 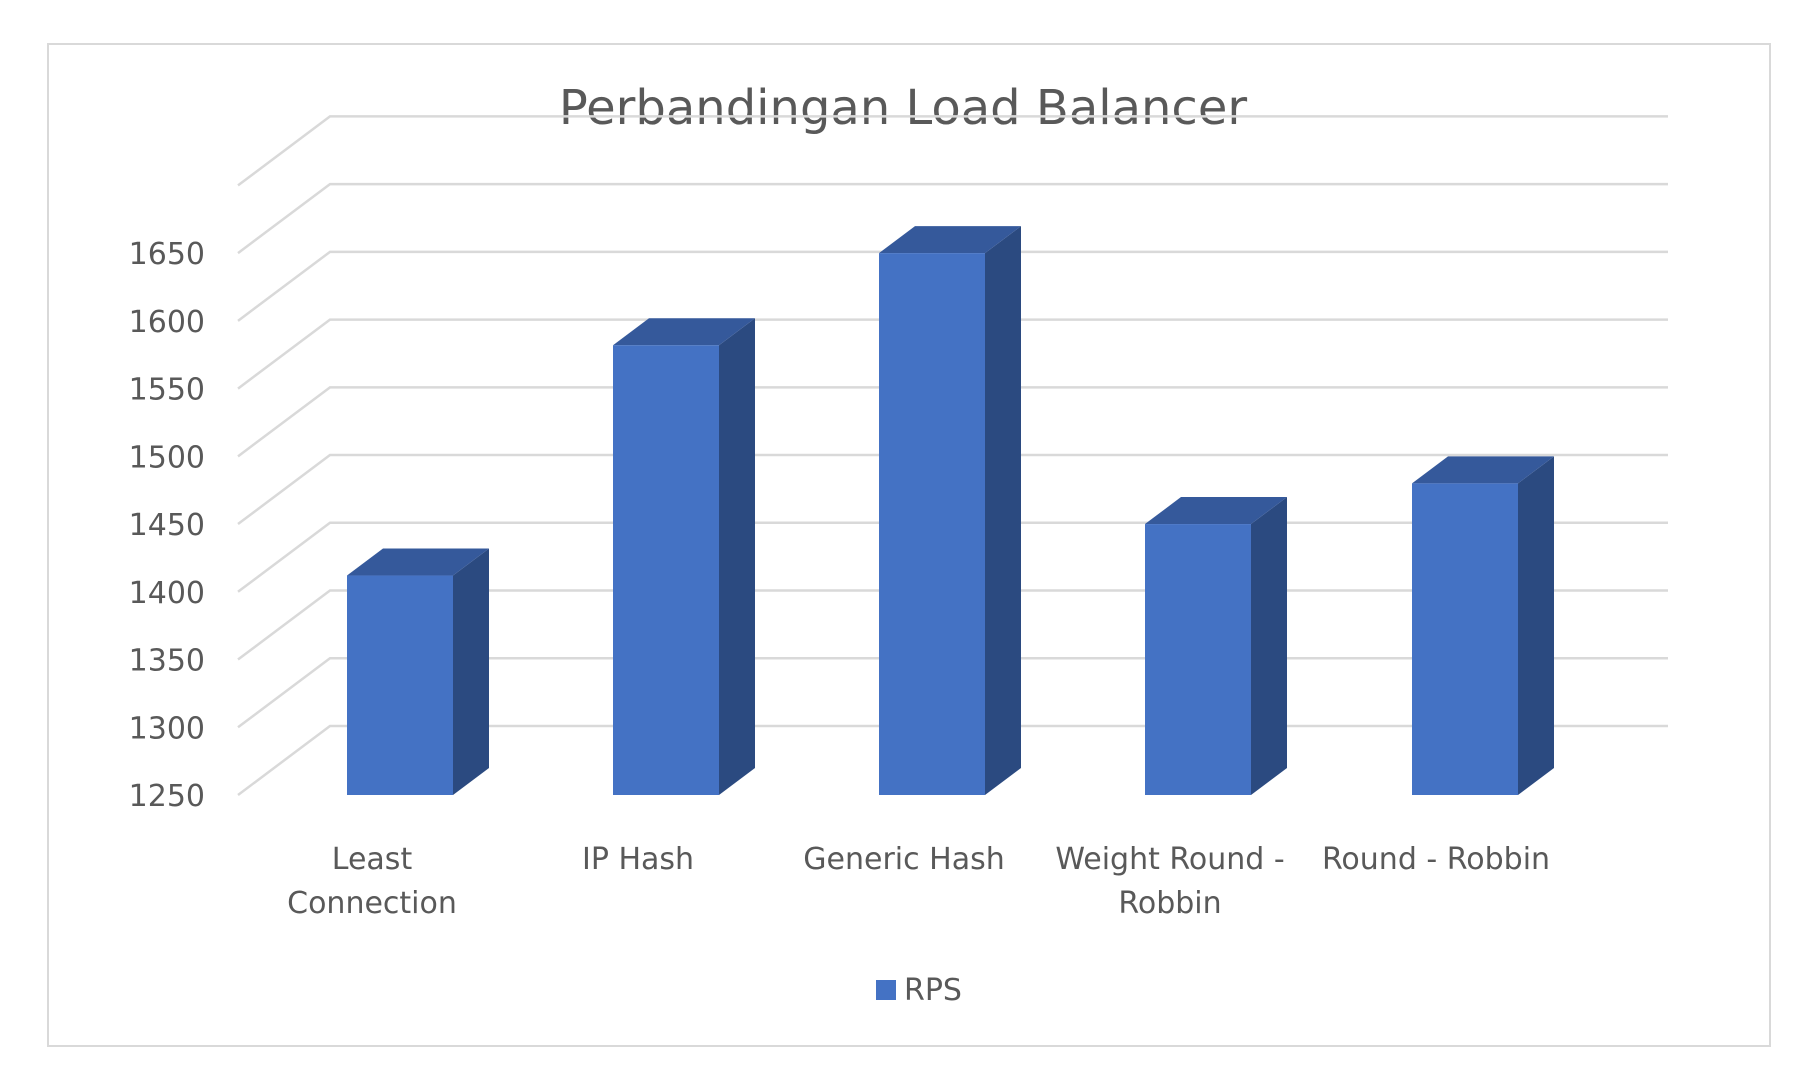 I want to click on y-tick-label: 1400, so click(x=167, y=593).